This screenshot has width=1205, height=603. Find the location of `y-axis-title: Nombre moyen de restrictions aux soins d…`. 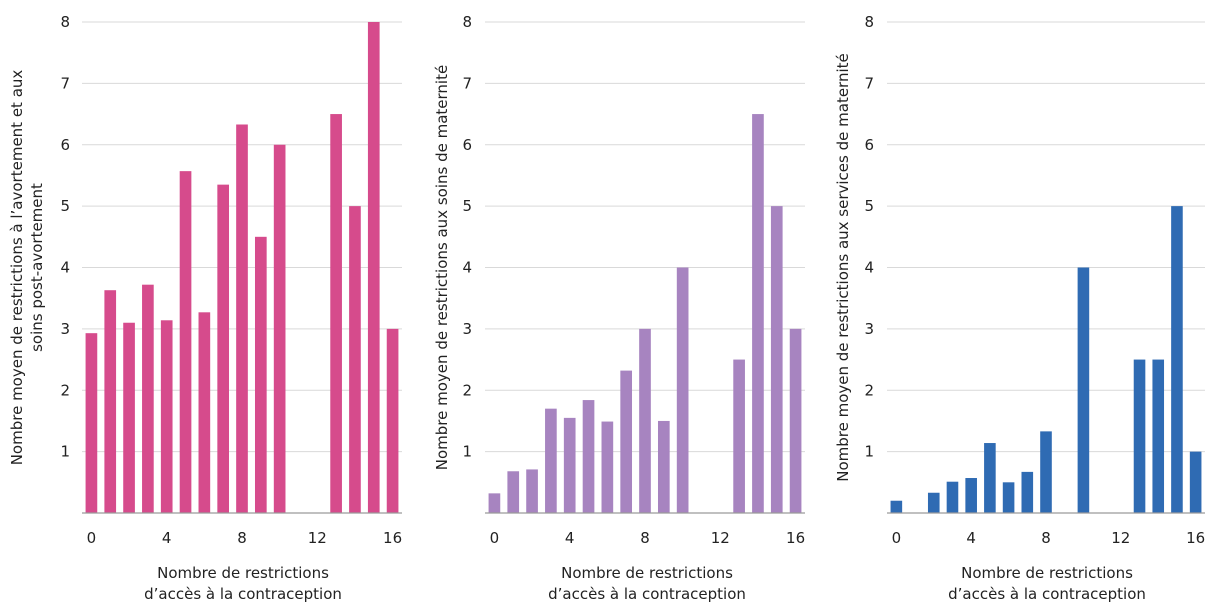

y-axis-title: Nombre moyen de restrictions aux soins d… is located at coordinates (442, 267).